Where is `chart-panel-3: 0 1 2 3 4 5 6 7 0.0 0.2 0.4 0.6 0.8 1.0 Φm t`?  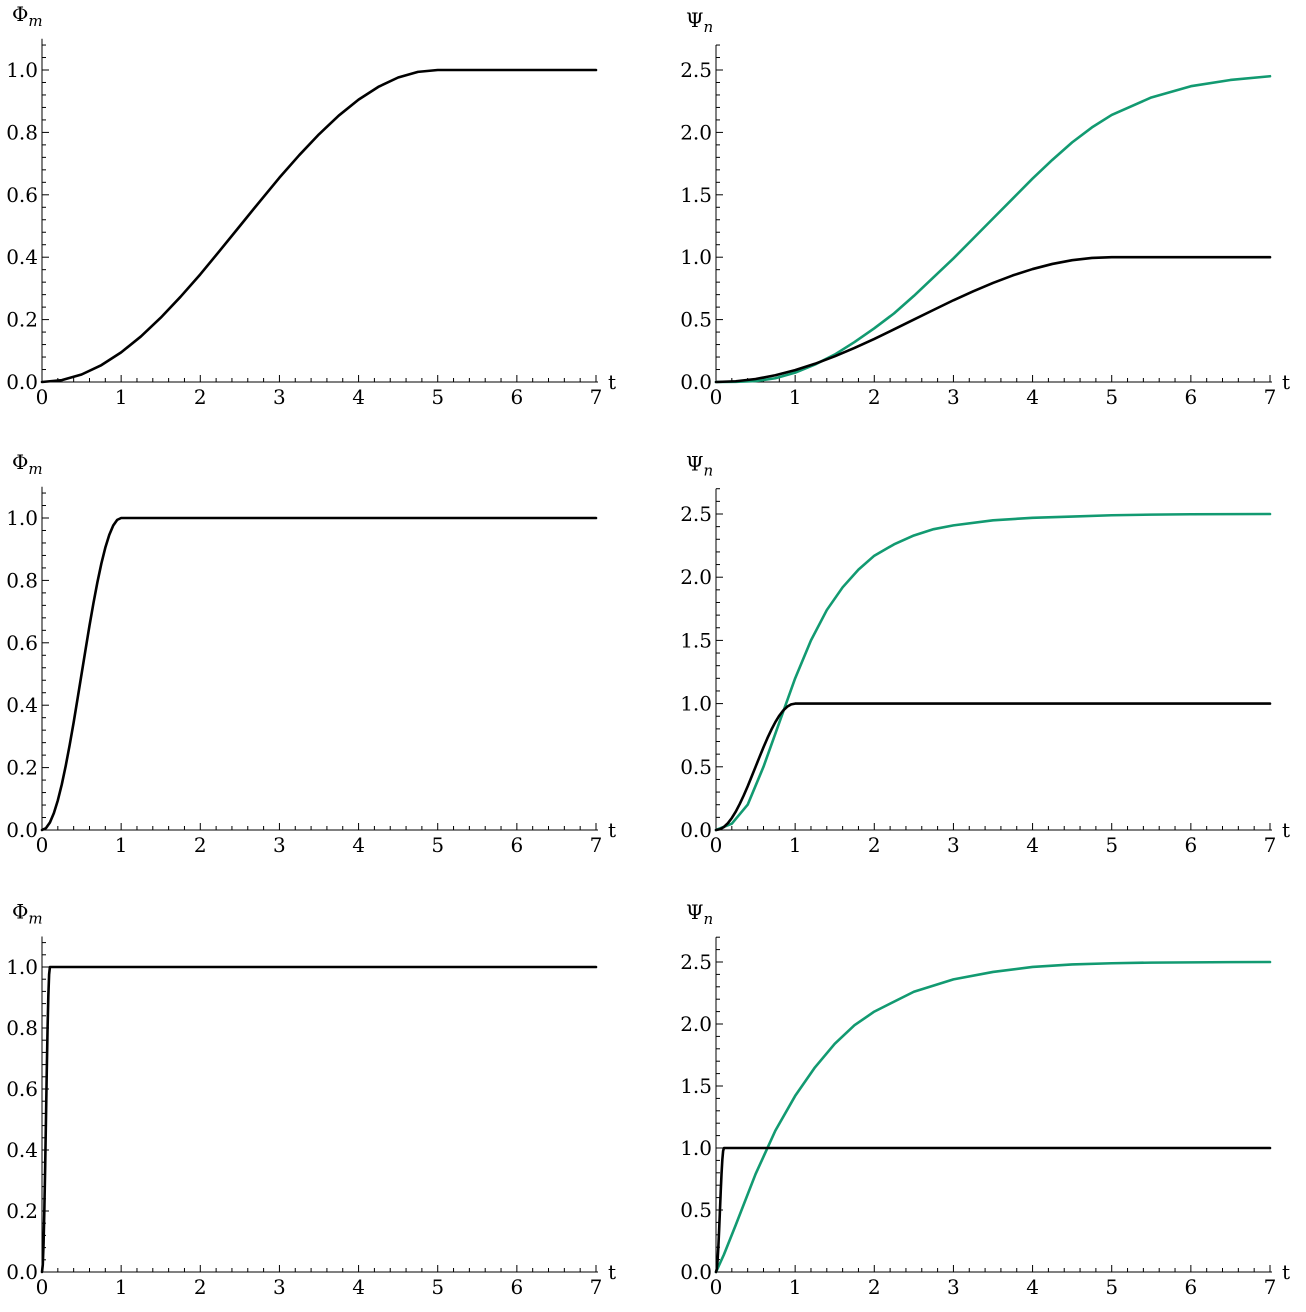 chart-panel-3: 0 1 2 3 4 5 6 7 0.0 0.2 0.4 0.6 0.8 1.0 Φm t is located at coordinates (311, 653).